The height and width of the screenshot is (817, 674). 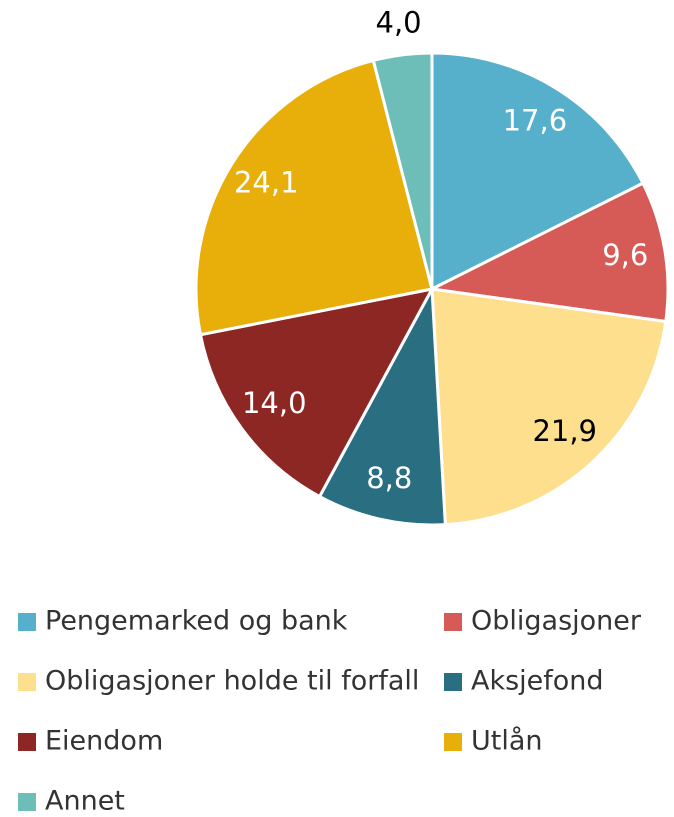 I want to click on legend-label: Aksjefond, so click(x=537, y=681).